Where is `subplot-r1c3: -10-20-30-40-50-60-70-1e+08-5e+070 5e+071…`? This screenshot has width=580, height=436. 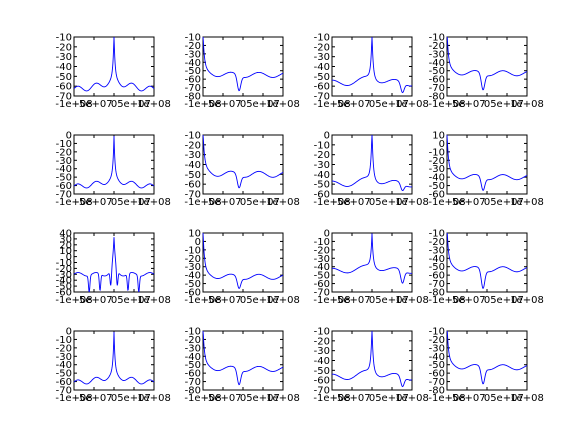 subplot-r1c3: -10-20-30-40-50-60-70-1e+08-5e+070 5e+071… is located at coordinates (370, 72).